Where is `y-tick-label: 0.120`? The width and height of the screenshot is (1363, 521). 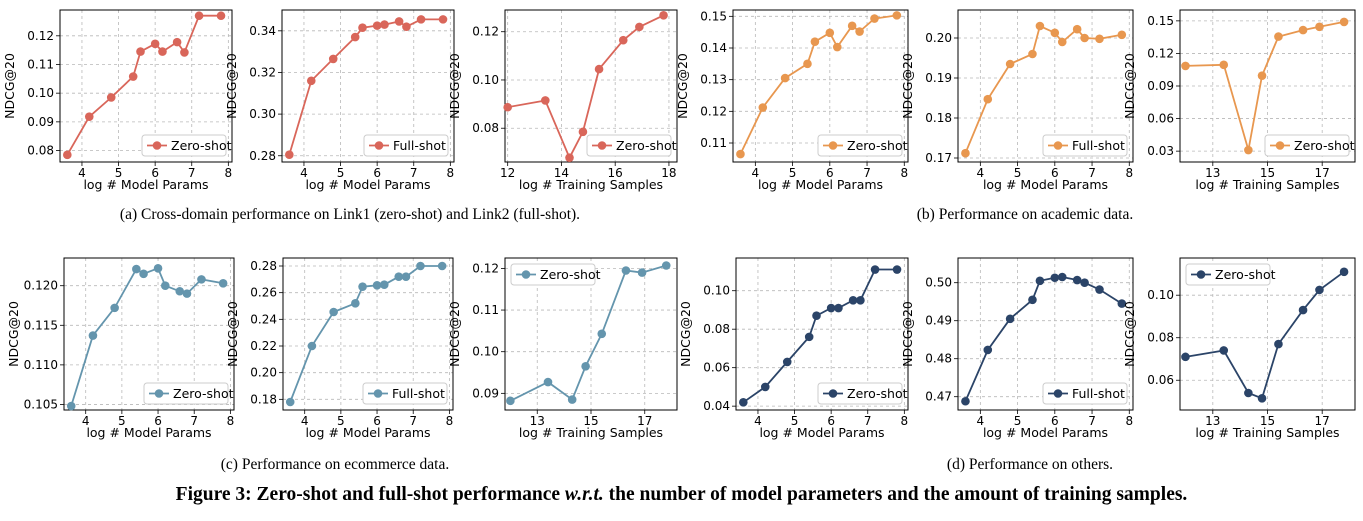
y-tick-label: 0.120 is located at coordinates (41, 286).